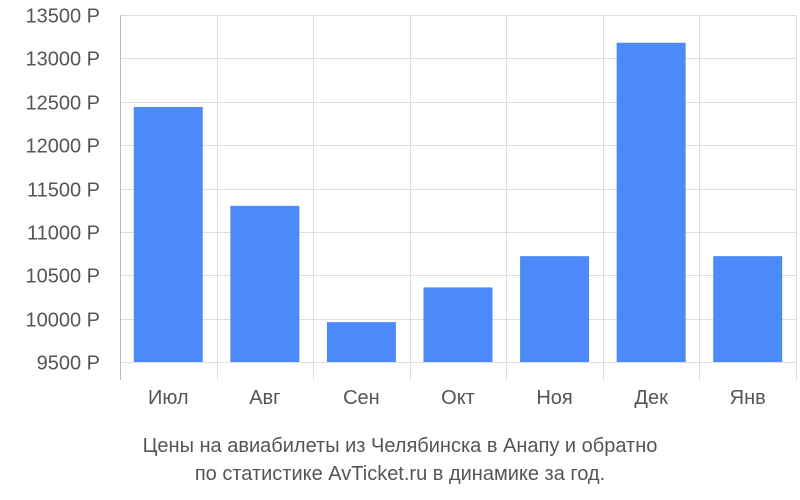 The image size is (800, 500). What do you see at coordinates (62, 321) in the screenshot?
I see `y-tick-label: 10000 Р` at bounding box center [62, 321].